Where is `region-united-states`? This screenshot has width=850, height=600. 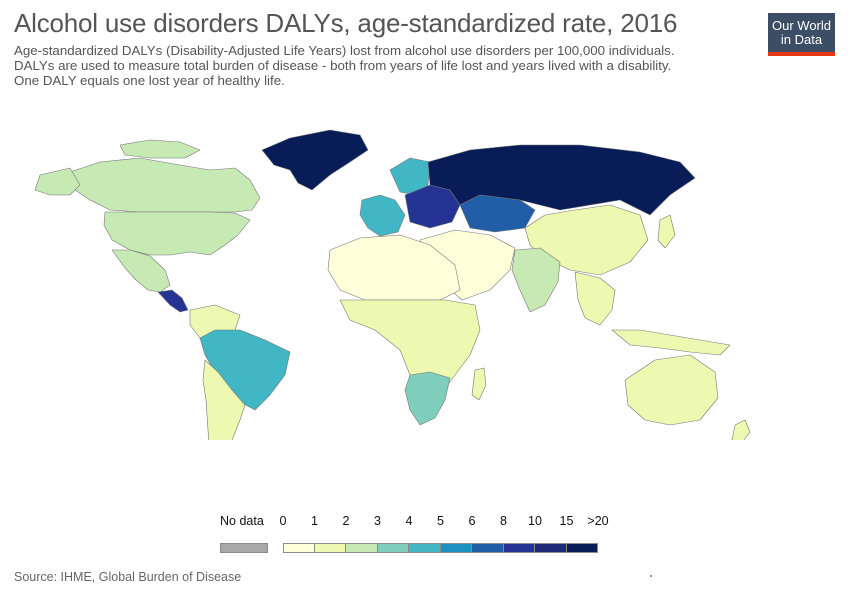
region-united-states is located at coordinates (177, 233).